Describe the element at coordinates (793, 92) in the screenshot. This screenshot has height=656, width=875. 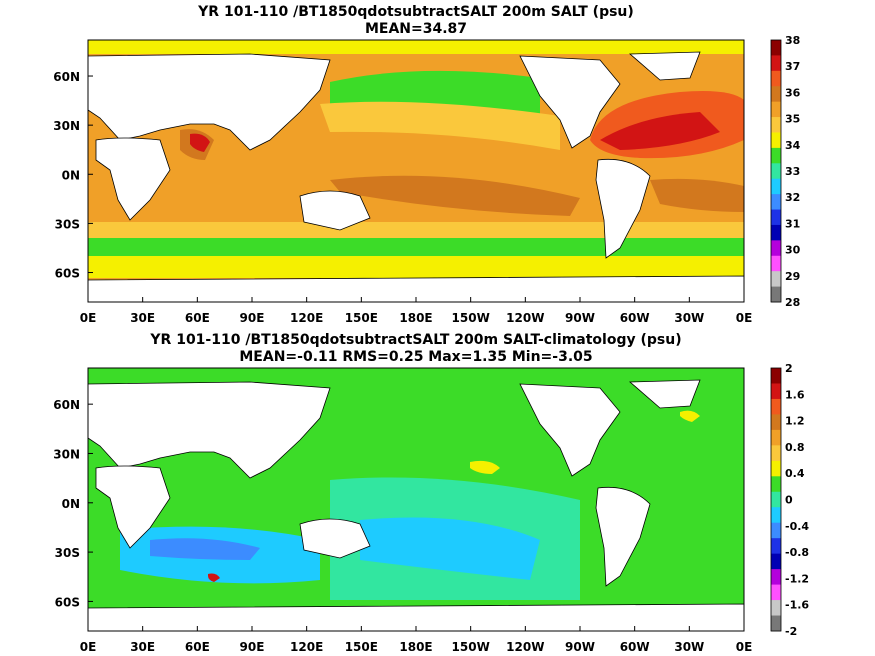
I see `colorbar-label: 36` at that location.